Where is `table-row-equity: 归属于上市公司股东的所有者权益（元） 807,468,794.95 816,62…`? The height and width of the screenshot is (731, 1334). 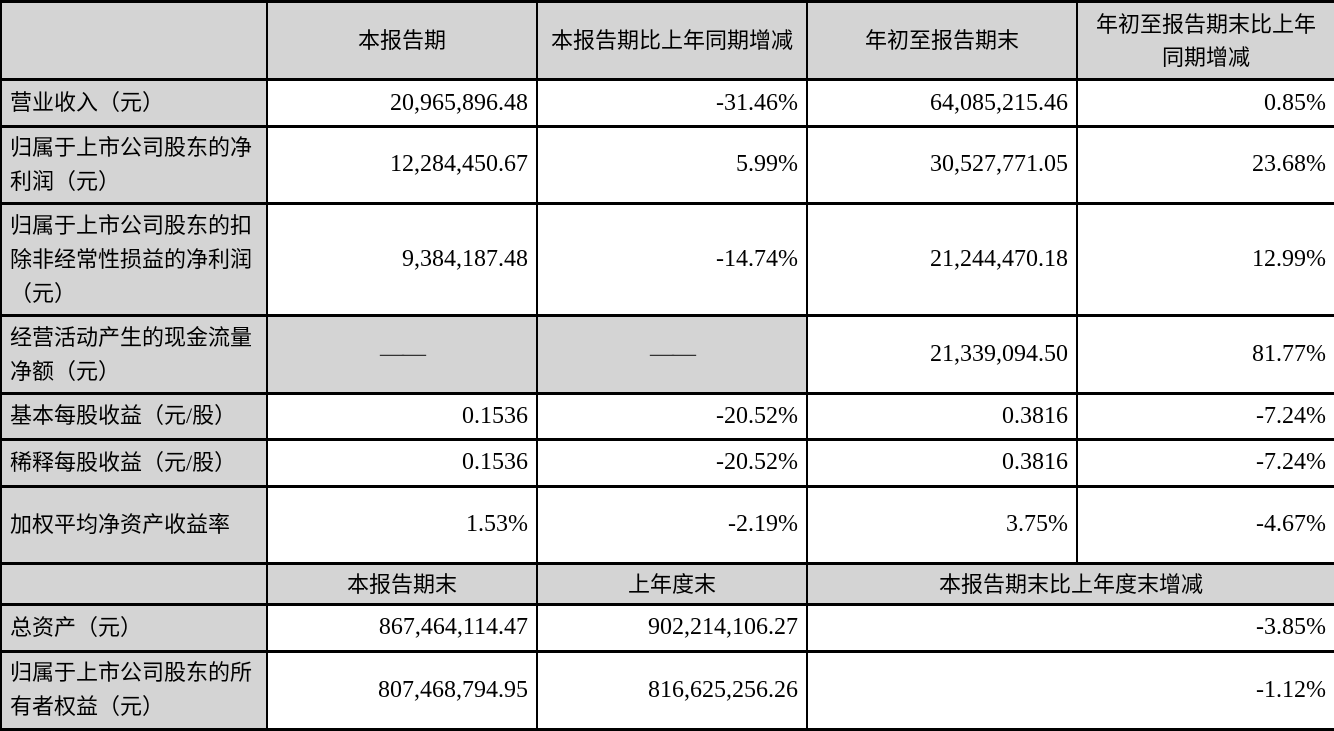
table-row-equity: 归属于上市公司股东的所有者权益（元） 807,468,794.95 816,62… is located at coordinates (667, 690).